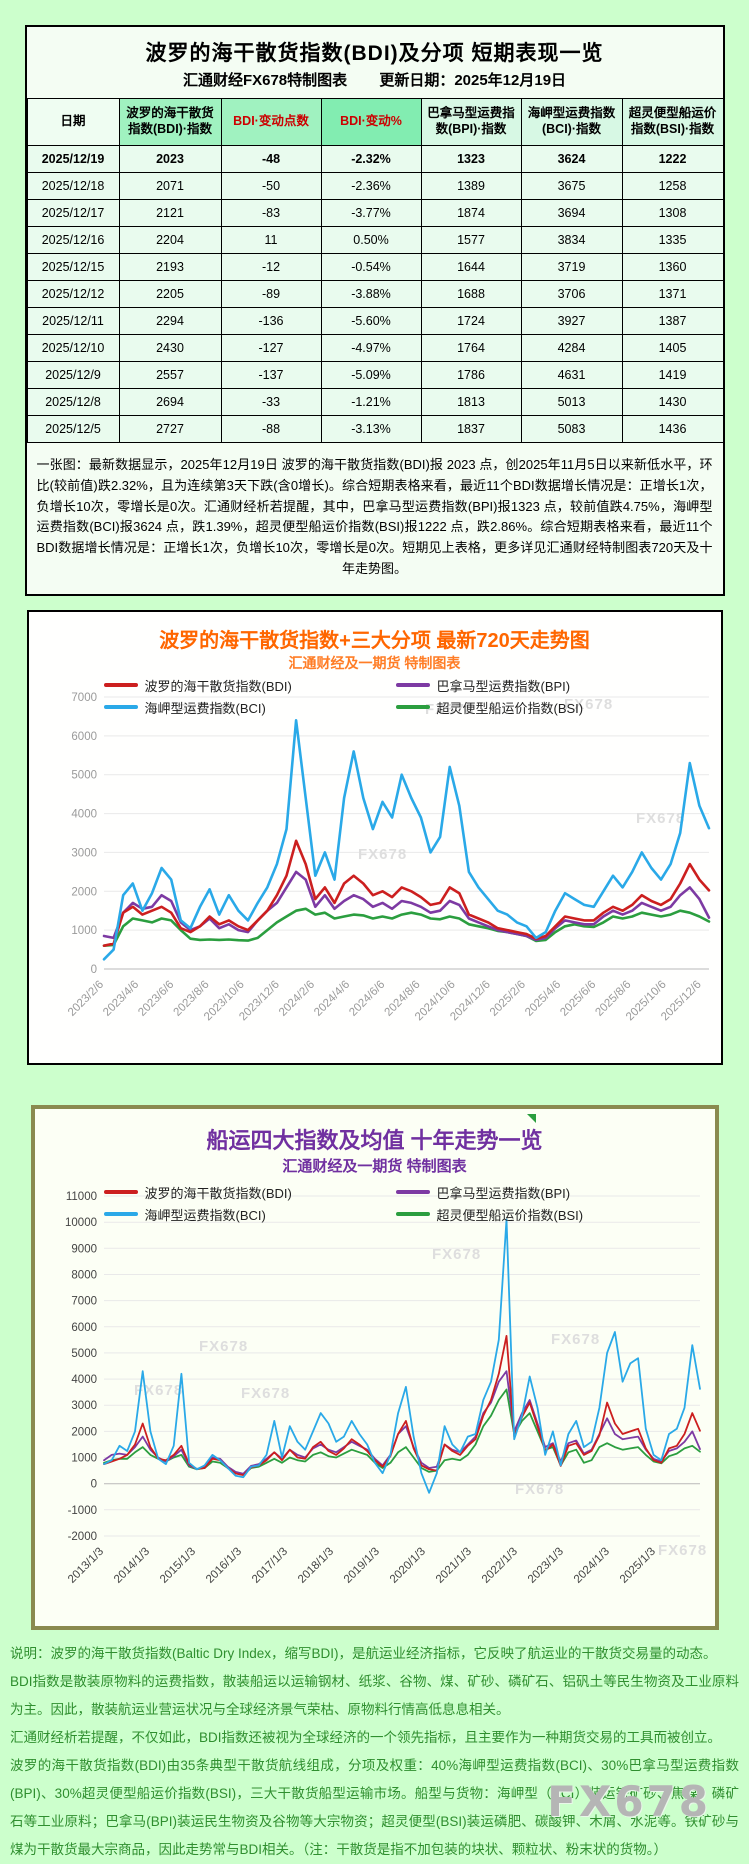 The image size is (749, 1864). I want to click on legend-label: 波罗的海干散货指数(BDI), so click(218, 1193).